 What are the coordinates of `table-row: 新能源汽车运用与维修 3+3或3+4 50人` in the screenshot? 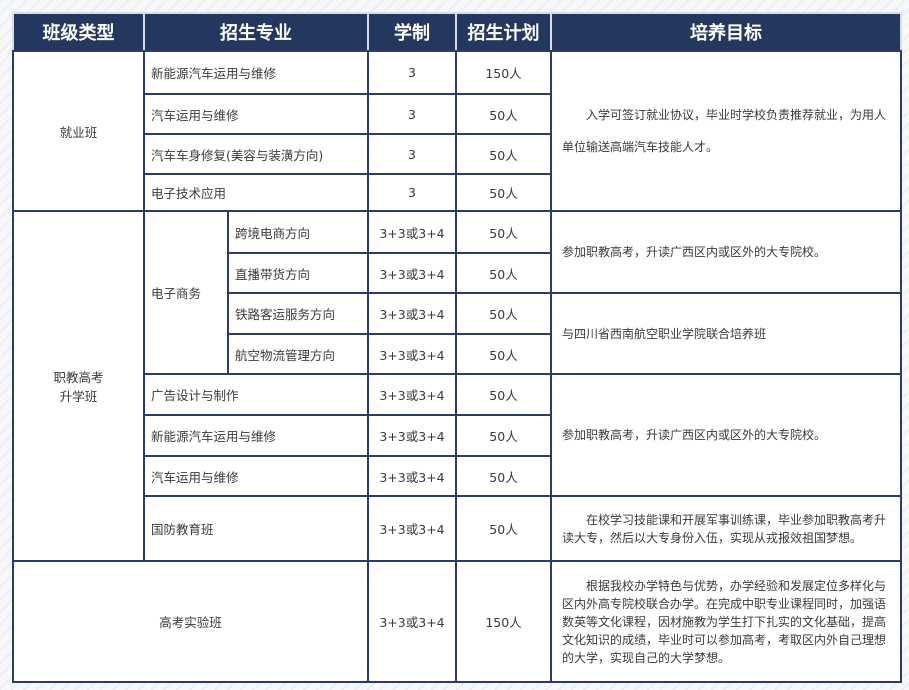 It's located at (457, 435).